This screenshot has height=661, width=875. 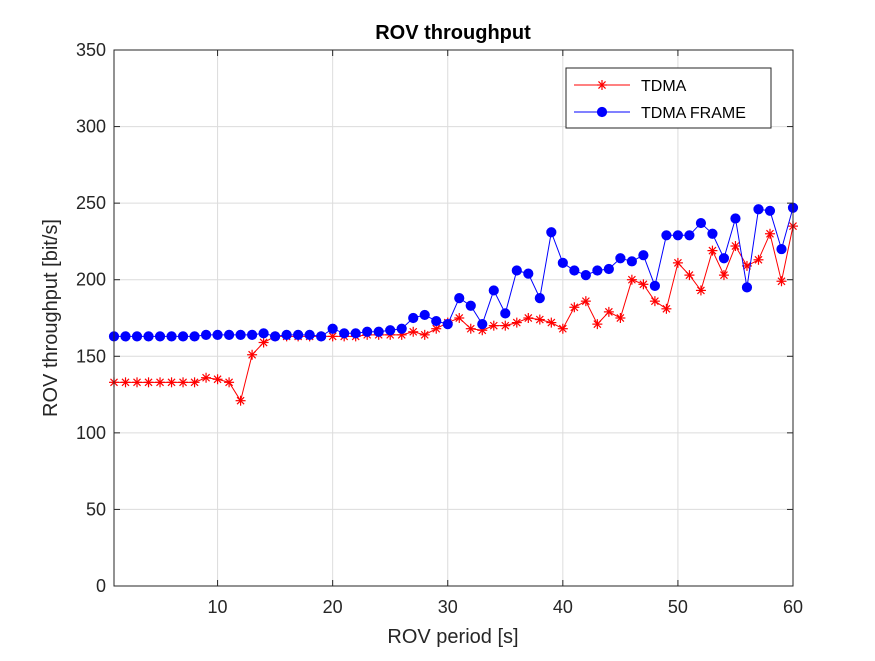 What do you see at coordinates (563, 607) in the screenshot?
I see `x-tick-label: 40` at bounding box center [563, 607].